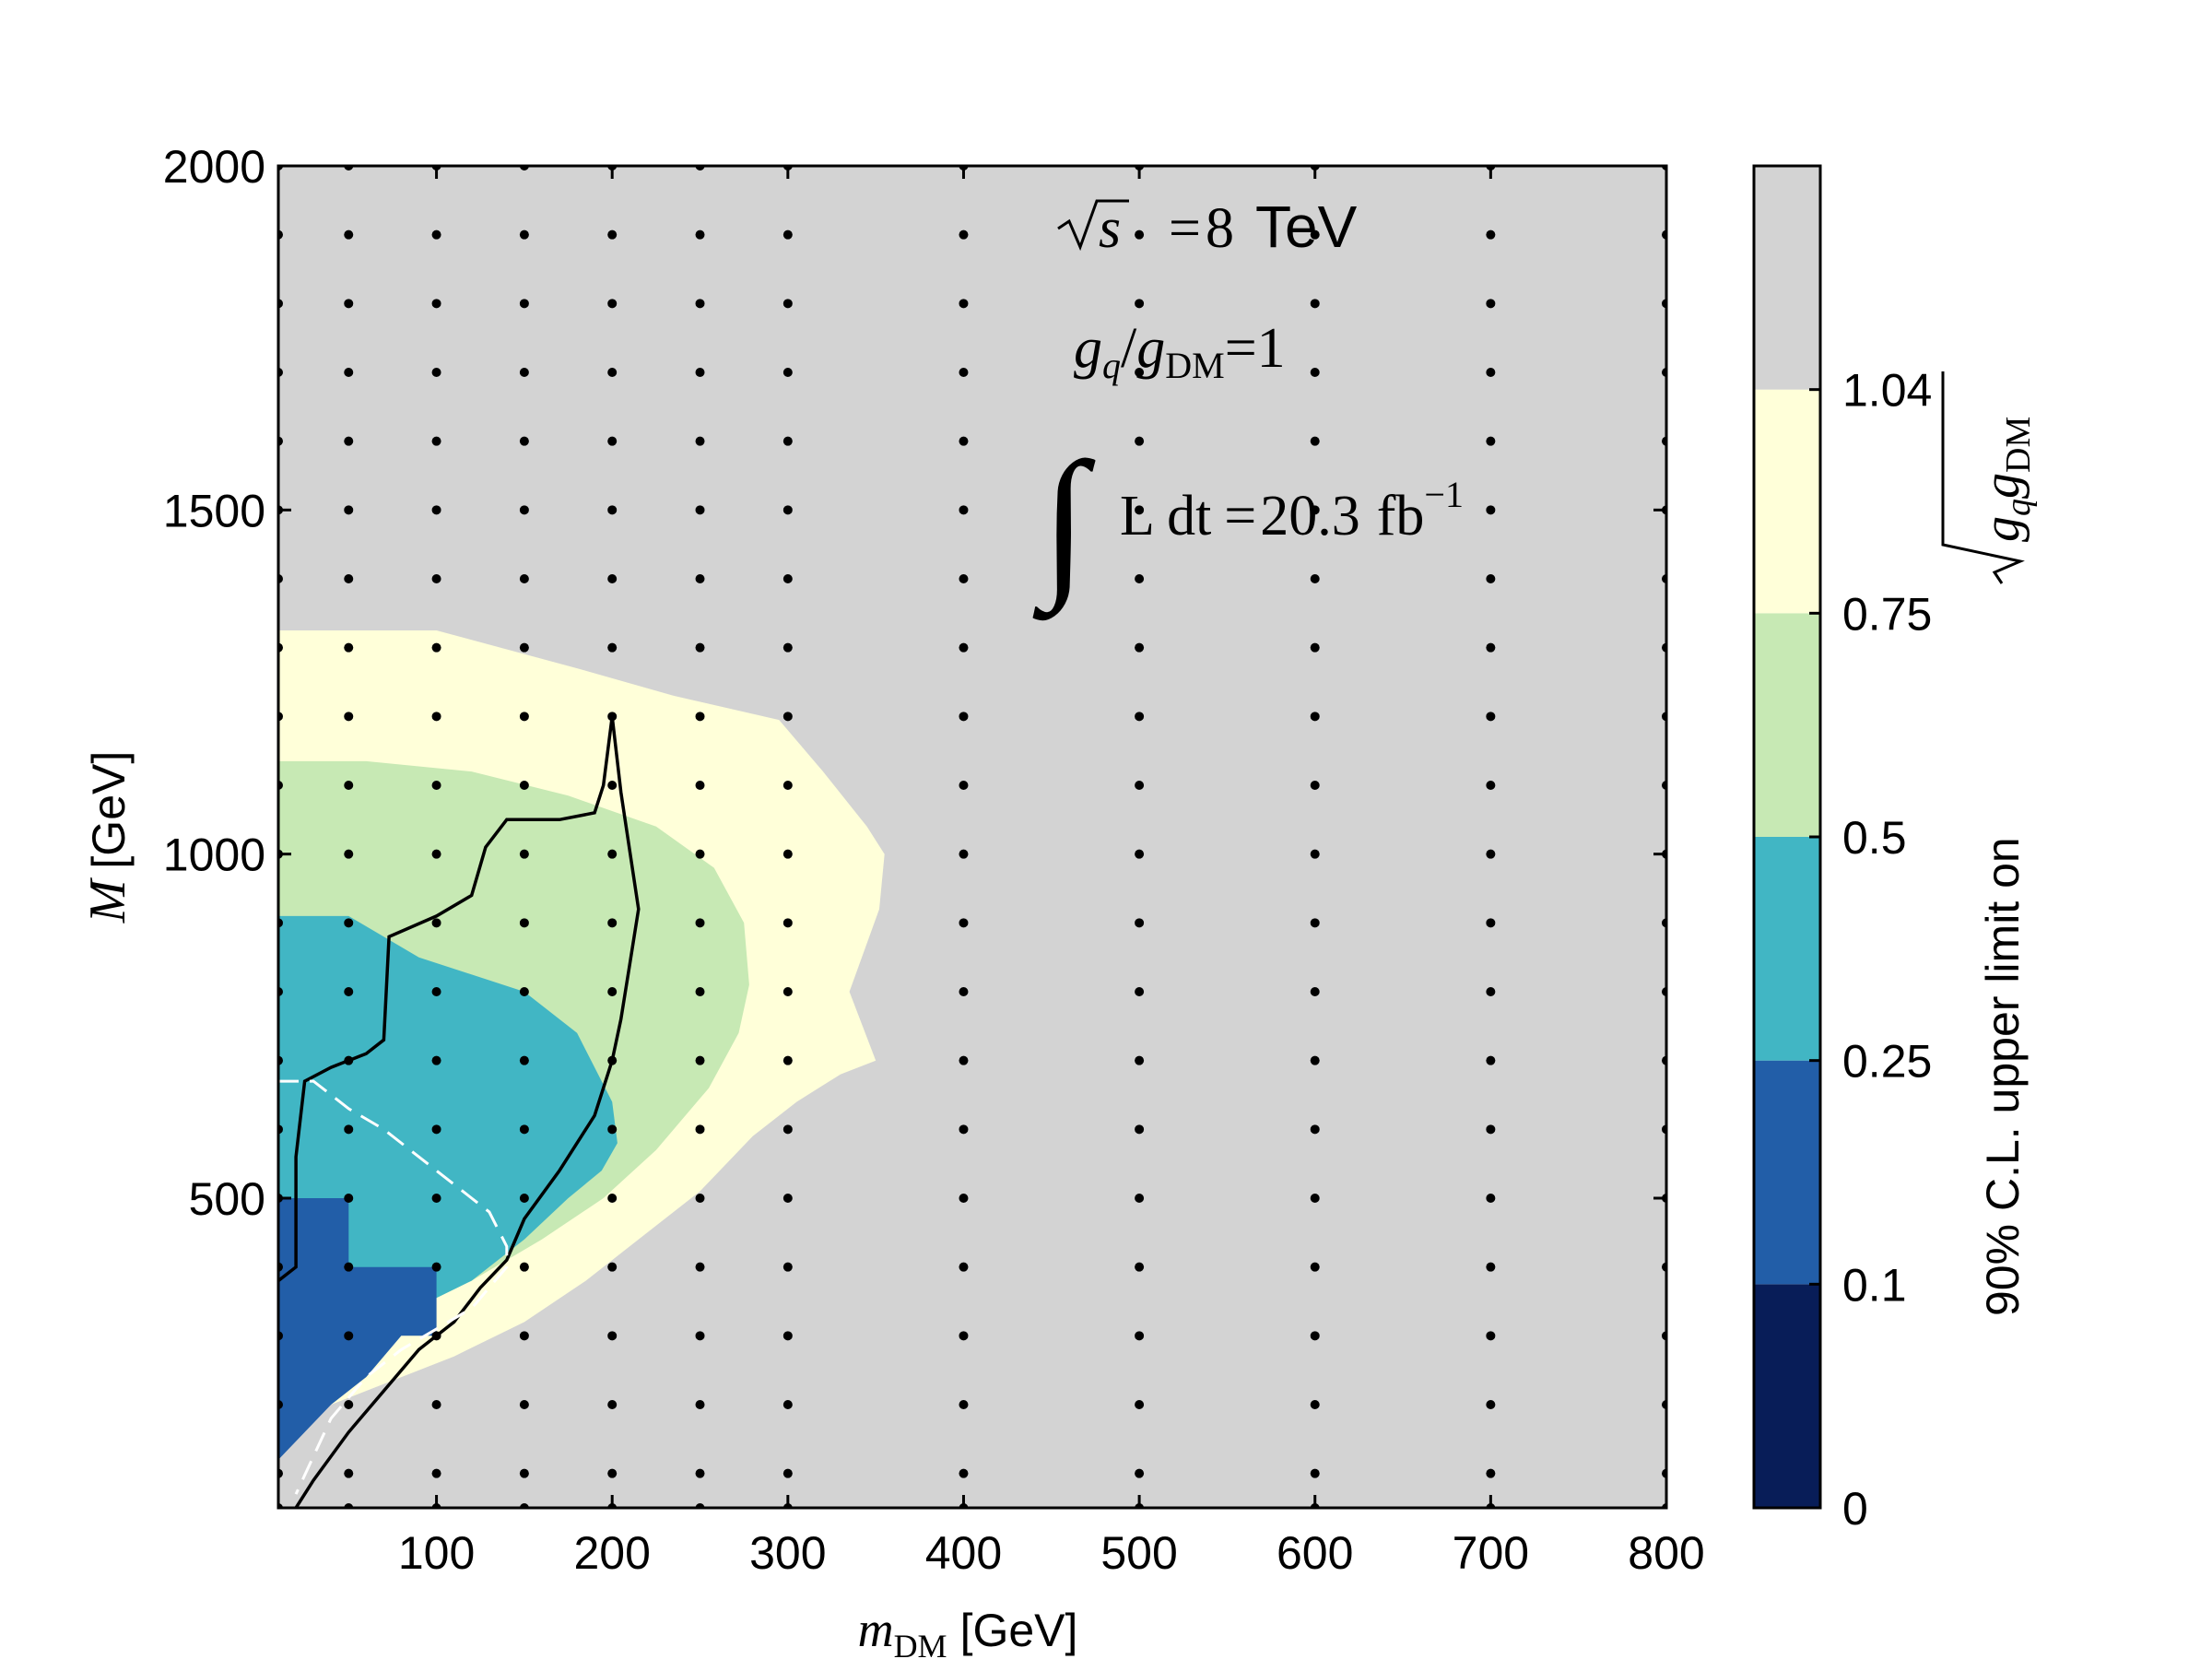 The image size is (2212, 1659). What do you see at coordinates (963, 1553) in the screenshot?
I see `x-tick-label: 400` at bounding box center [963, 1553].